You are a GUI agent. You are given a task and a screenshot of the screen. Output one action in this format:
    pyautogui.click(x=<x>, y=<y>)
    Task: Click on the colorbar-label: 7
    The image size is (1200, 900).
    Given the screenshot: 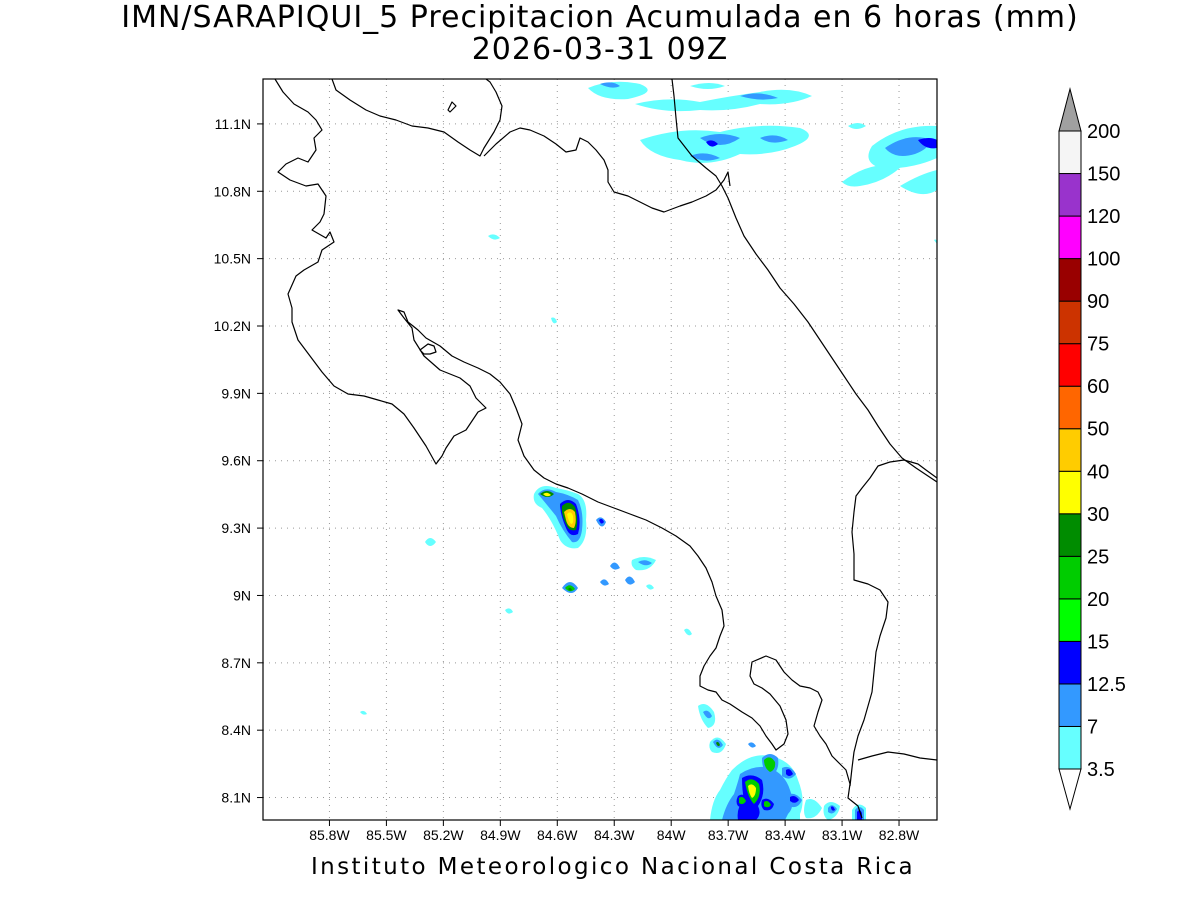 What is the action you would take?
    pyautogui.click(x=1092, y=727)
    